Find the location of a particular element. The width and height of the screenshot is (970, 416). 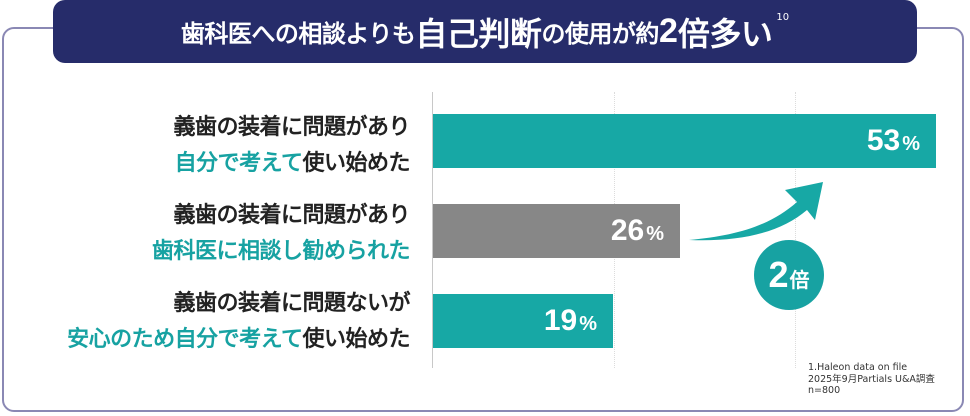

category-label-2: 義歯の装着に問題があり 歯科医に相談し勧められた is located at coordinates (281, 234).